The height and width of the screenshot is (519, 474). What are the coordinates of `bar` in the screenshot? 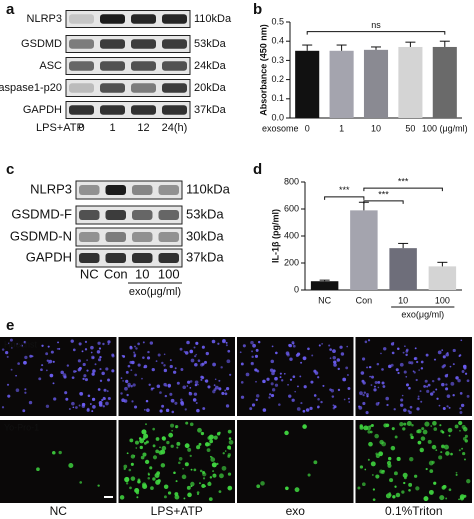 It's located at (341, 84).